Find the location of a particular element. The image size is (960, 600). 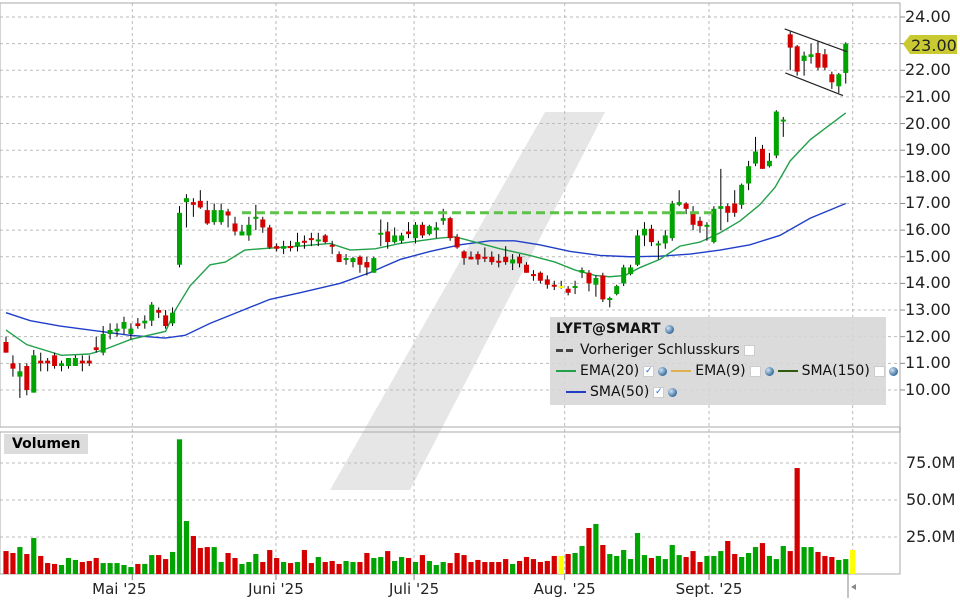

legend-label-ema20: EMA(20) is located at coordinates (610, 371).